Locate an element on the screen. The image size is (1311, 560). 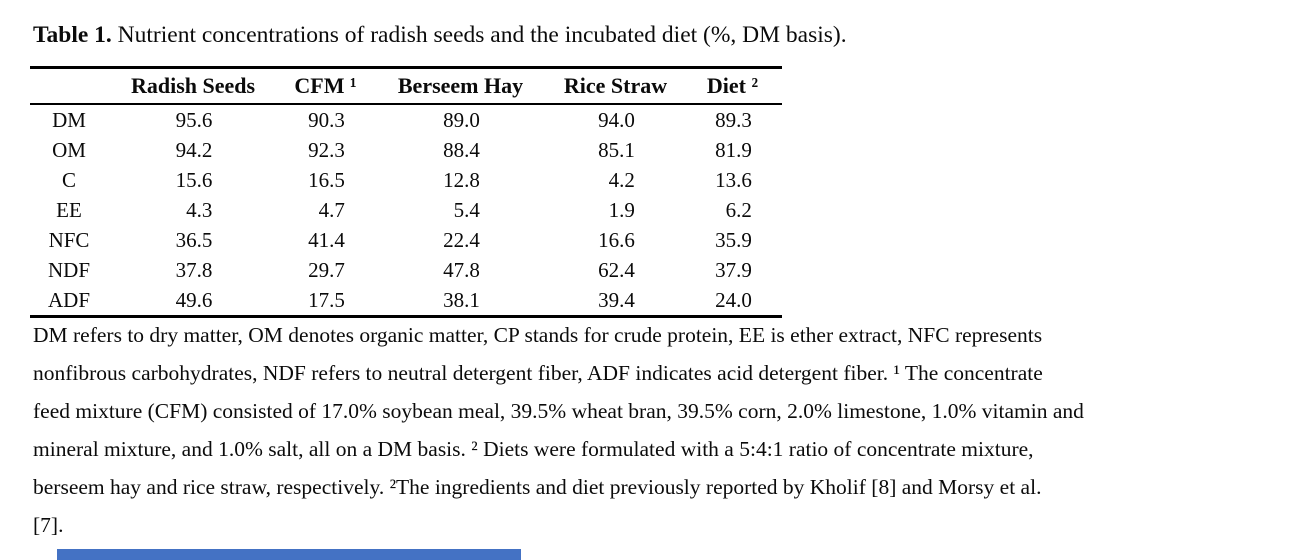
row-label: NFC is located at coordinates (69, 239).